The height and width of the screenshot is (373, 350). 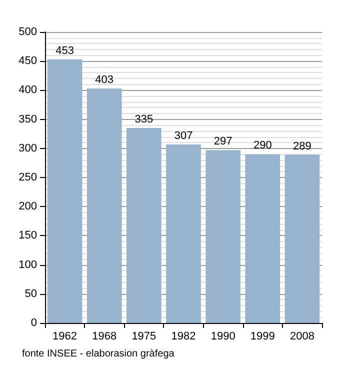 What do you see at coordinates (33, 323) in the screenshot?
I see `y-tick-label: 0` at bounding box center [33, 323].